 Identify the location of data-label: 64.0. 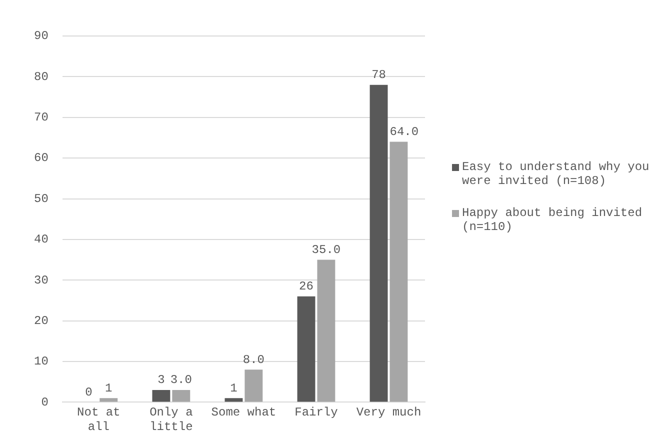
(404, 131).